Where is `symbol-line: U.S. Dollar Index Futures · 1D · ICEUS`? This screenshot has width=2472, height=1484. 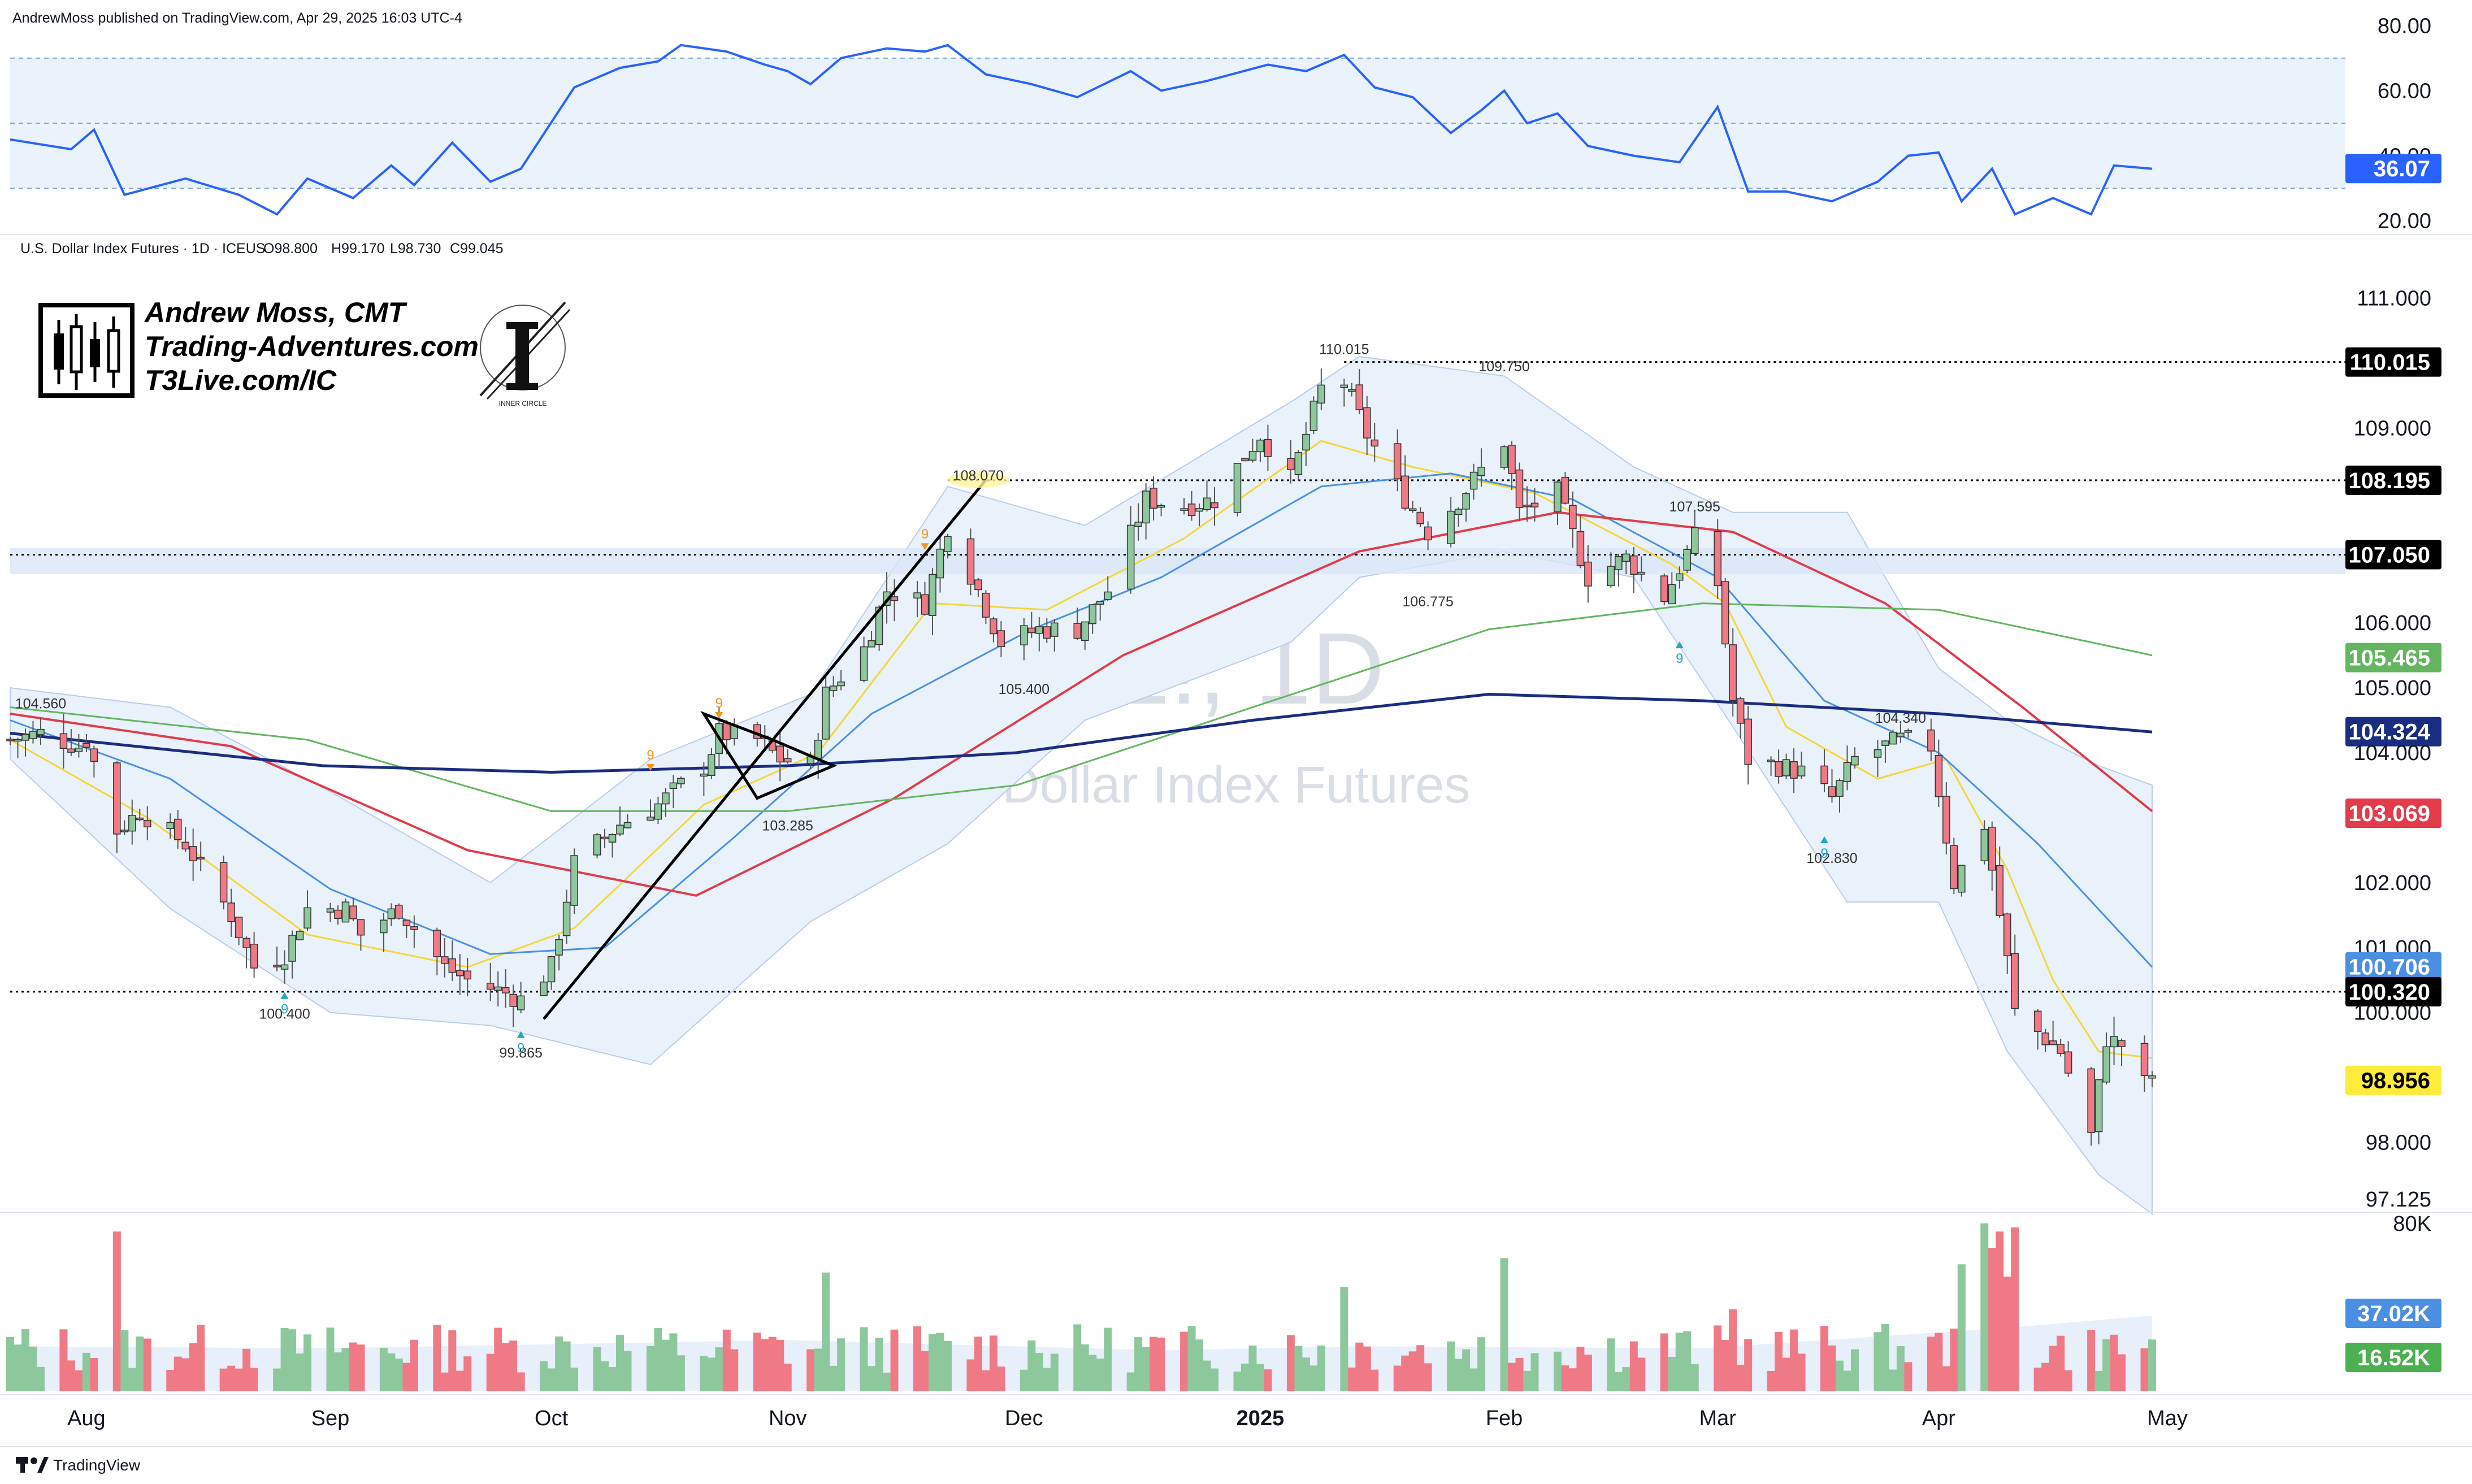
symbol-line: U.S. Dollar Index Futures · 1D · ICEUS is located at coordinates (143, 249).